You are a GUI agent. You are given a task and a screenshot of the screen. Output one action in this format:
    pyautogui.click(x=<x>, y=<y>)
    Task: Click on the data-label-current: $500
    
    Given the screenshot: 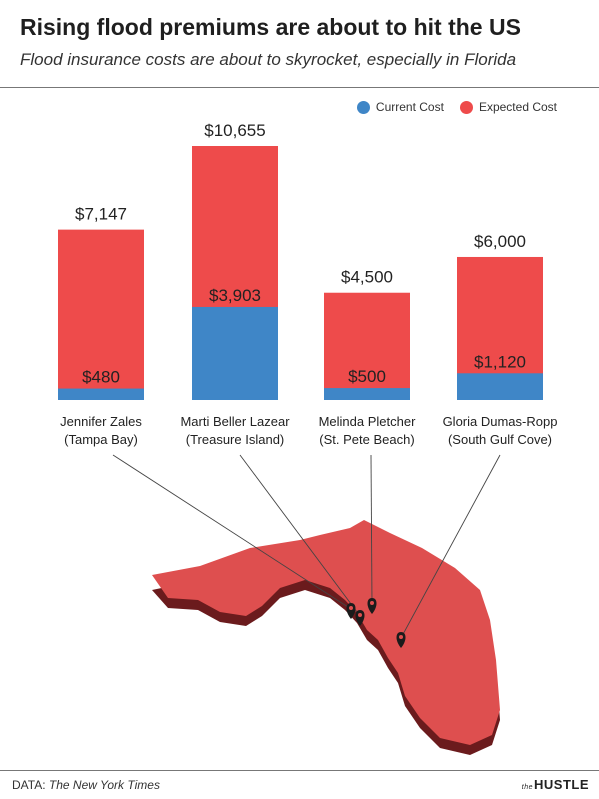 What is the action you would take?
    pyautogui.click(x=367, y=376)
    